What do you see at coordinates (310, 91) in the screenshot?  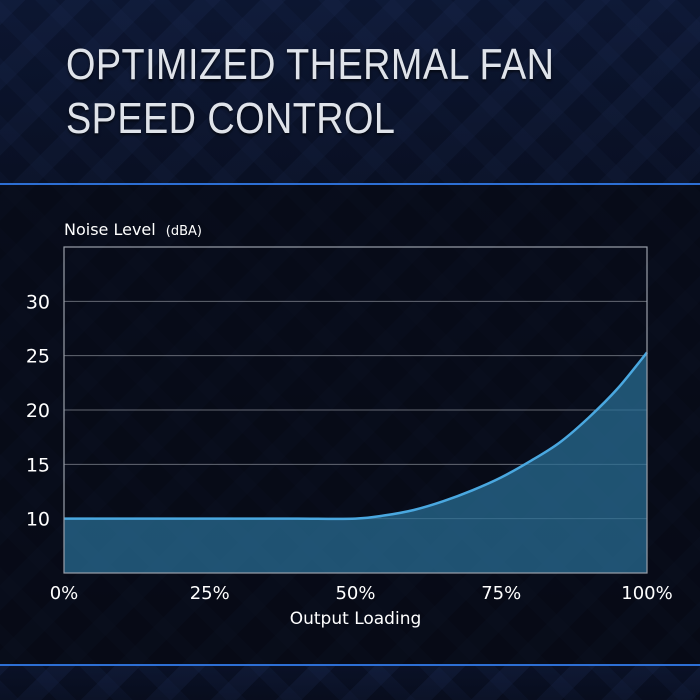 I see `page-title: OPTIMIZED THERMAL FAN SPEED CONTROL` at bounding box center [310, 91].